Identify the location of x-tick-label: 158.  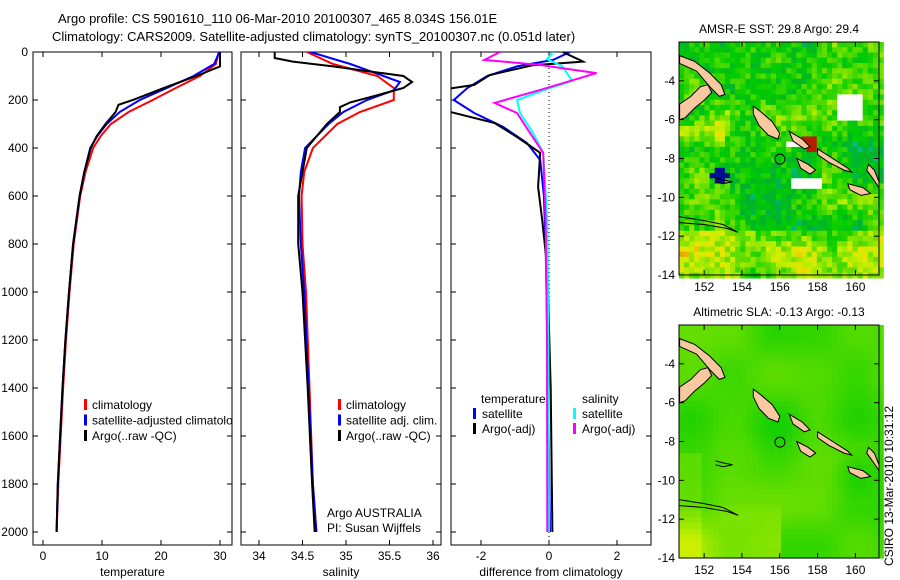
(818, 570).